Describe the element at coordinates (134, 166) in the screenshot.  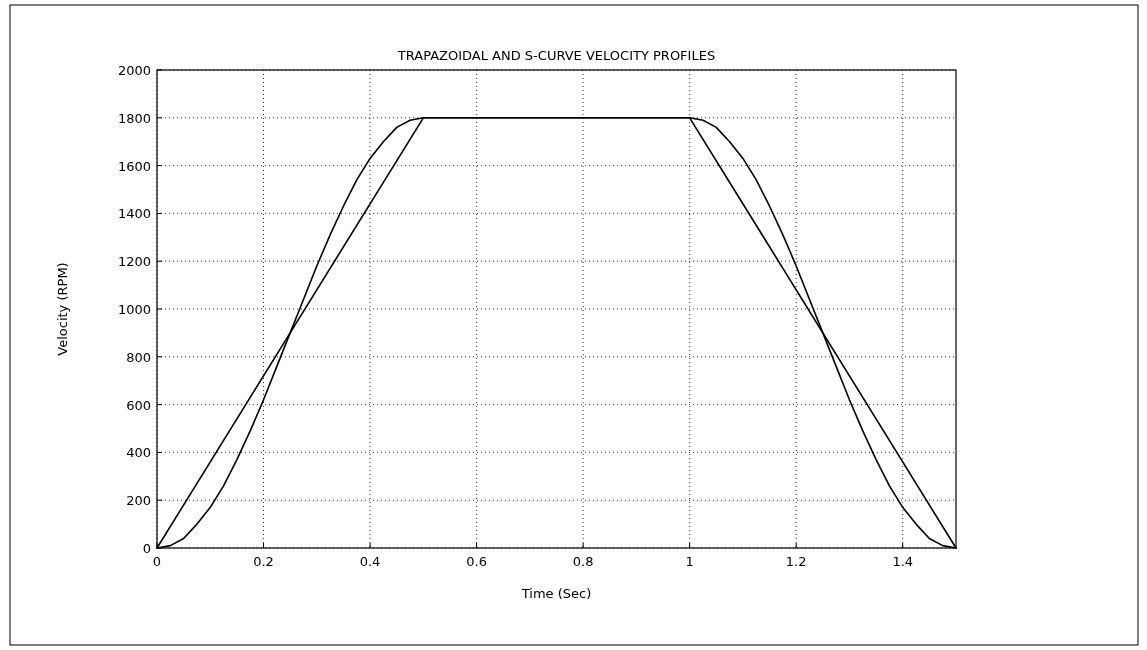
I see `y-tick-label: 1600` at that location.